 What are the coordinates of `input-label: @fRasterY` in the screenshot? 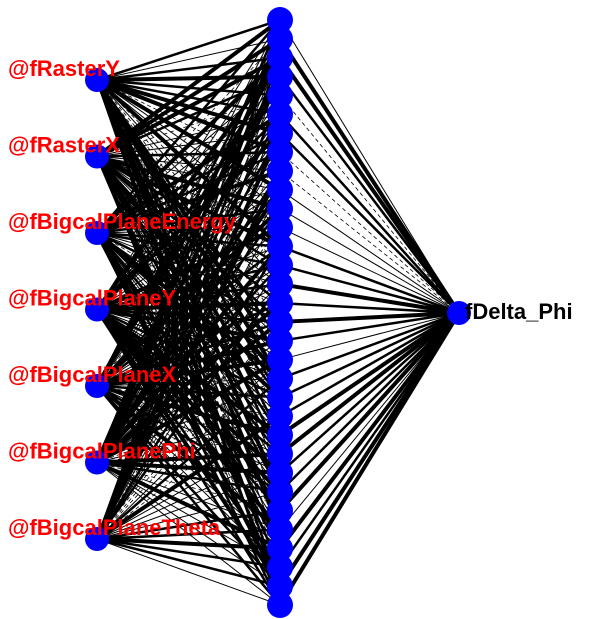 It's located at (64, 68).